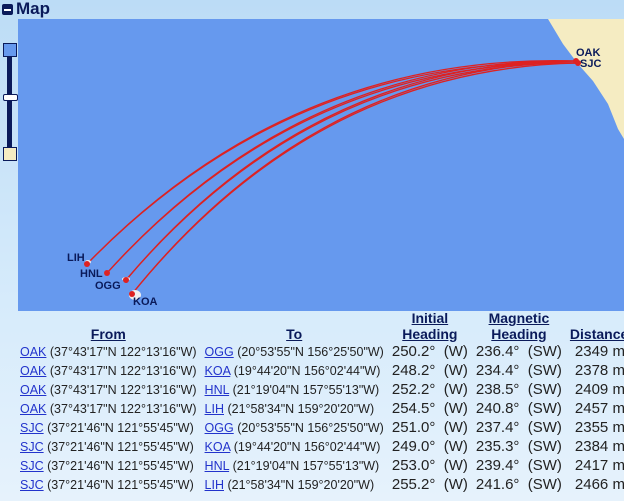  I want to click on initial-heading: 253.0° (W), so click(429, 465).